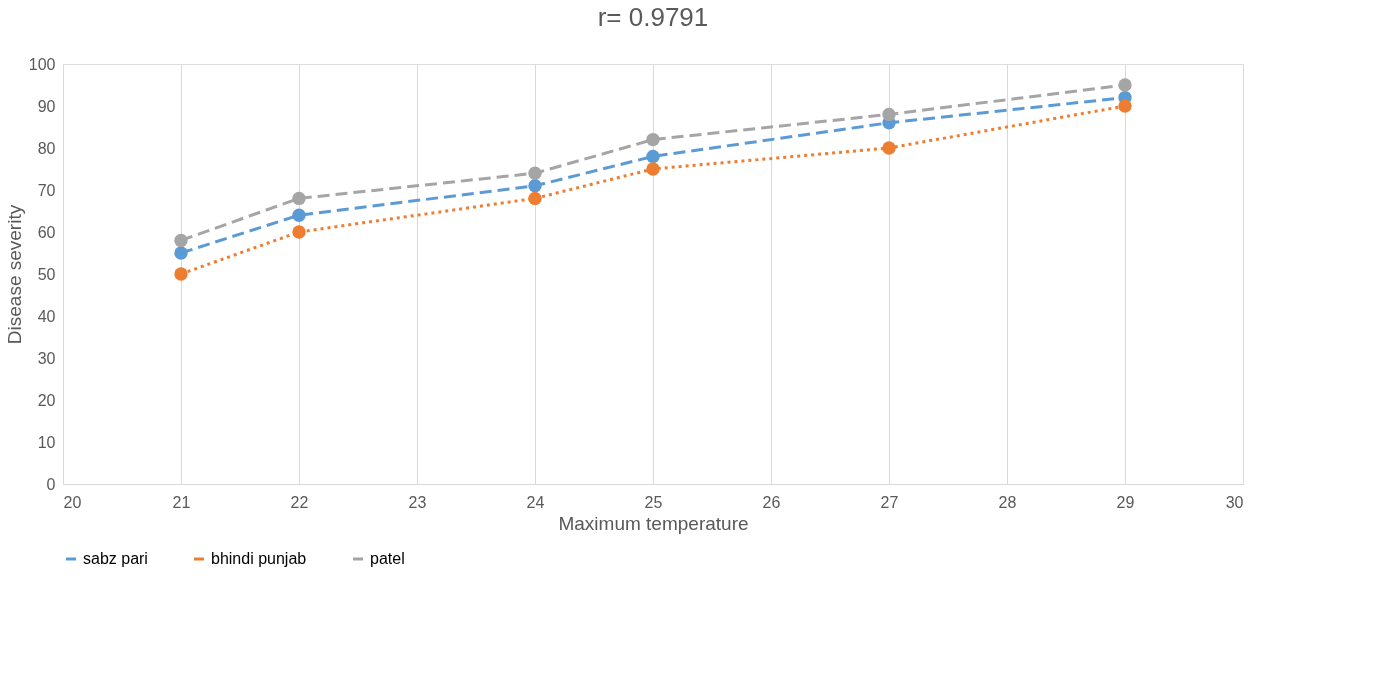 The height and width of the screenshot is (700, 1394). What do you see at coordinates (46, 232) in the screenshot?
I see `y-tick-label: 60` at bounding box center [46, 232].